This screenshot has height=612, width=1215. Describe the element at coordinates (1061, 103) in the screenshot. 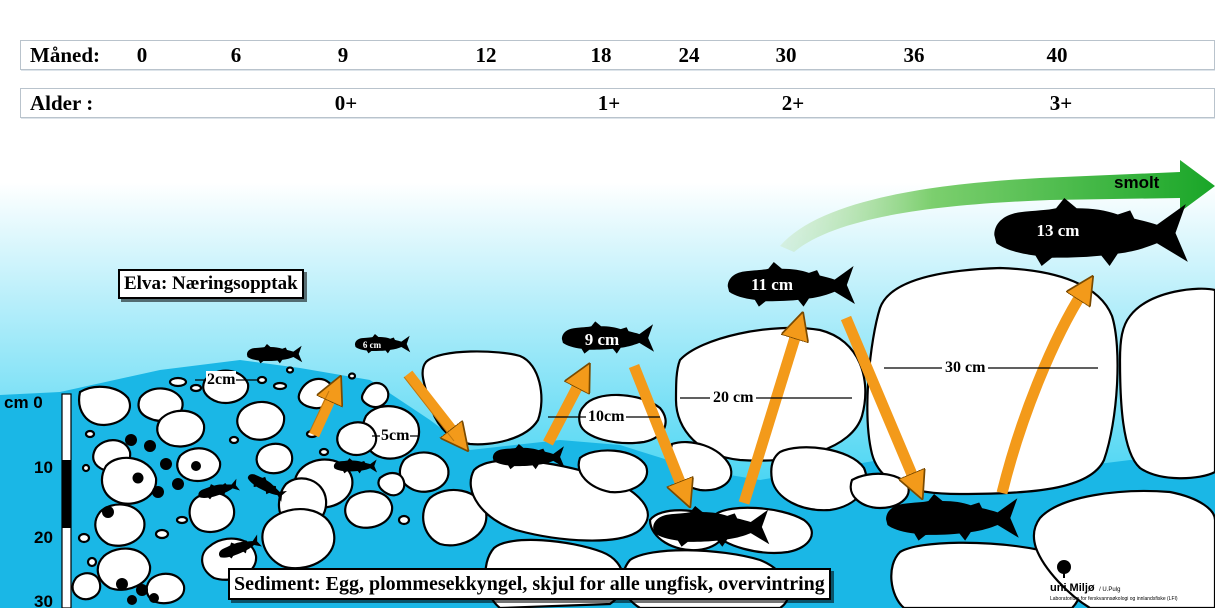

I see `age-tick: 3+` at that location.